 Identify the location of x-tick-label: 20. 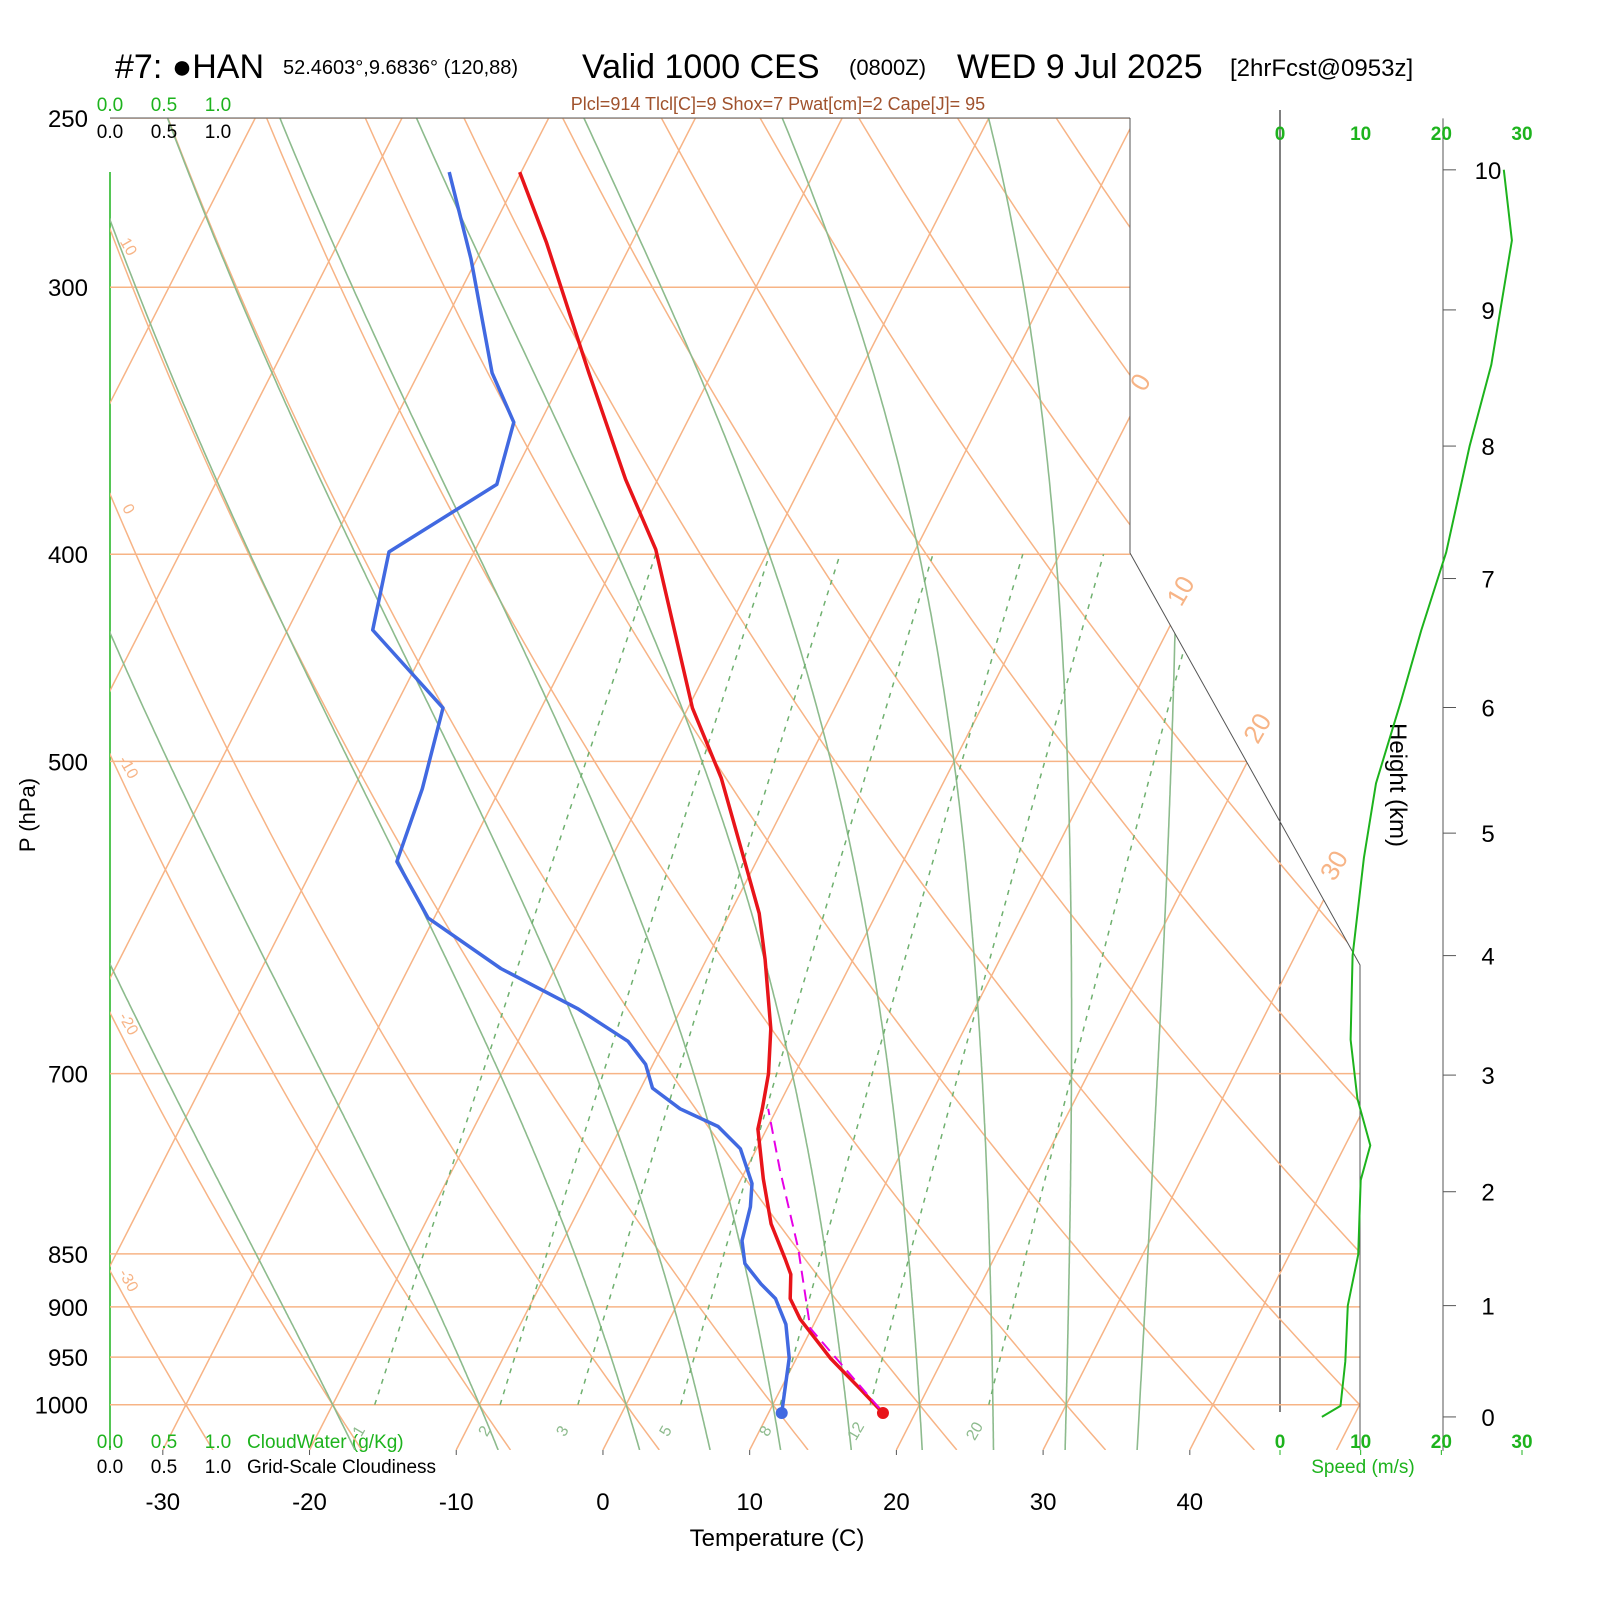
(896, 1502).